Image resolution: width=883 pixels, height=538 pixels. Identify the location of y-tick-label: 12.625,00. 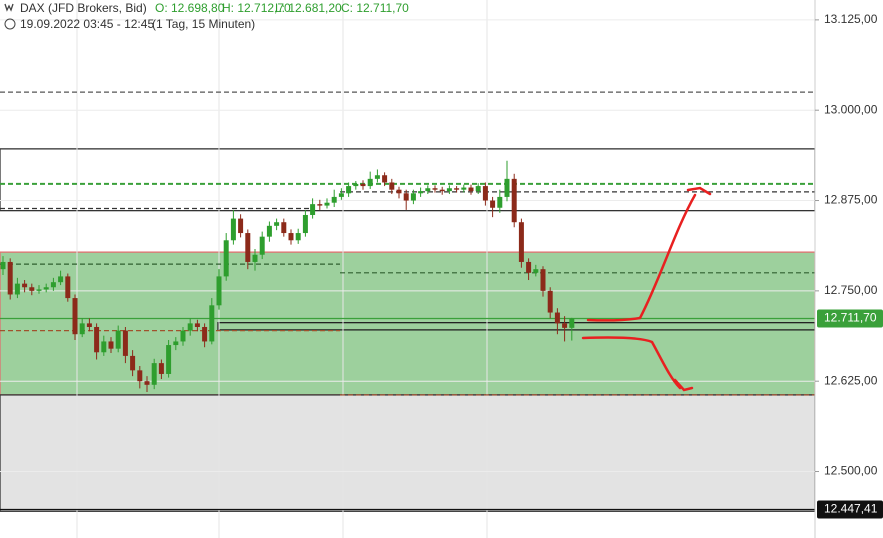
(851, 380).